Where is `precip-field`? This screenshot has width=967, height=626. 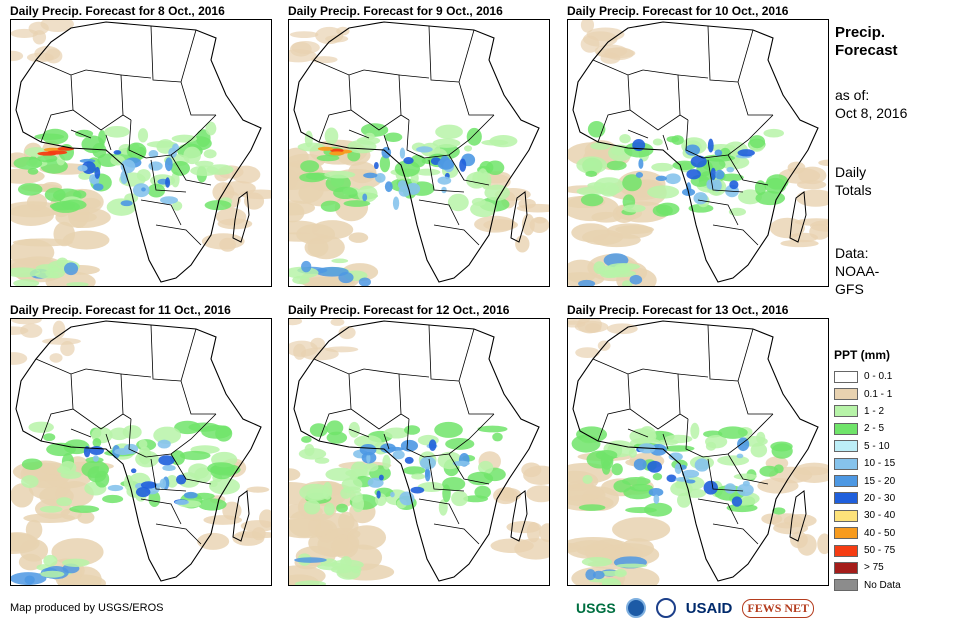 precip-field is located at coordinates (698, 153).